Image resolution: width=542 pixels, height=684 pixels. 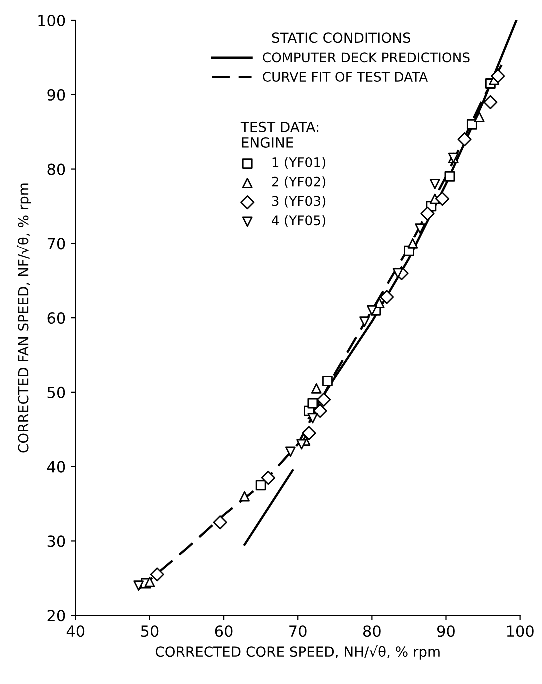 What do you see at coordinates (299, 221) in the screenshot?
I see `legend-label: 4 (YF05)` at bounding box center [299, 221].